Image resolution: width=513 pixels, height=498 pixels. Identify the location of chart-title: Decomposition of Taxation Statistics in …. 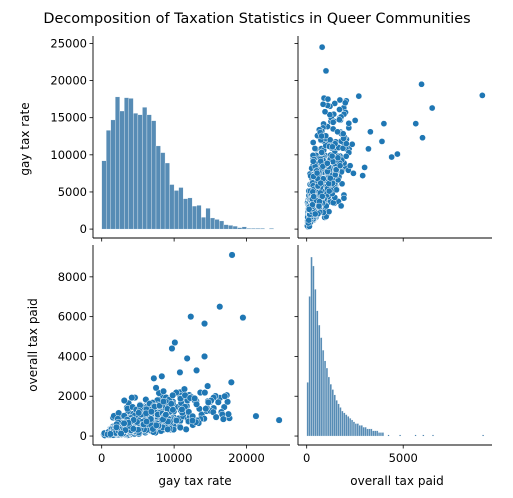
(256, 19).